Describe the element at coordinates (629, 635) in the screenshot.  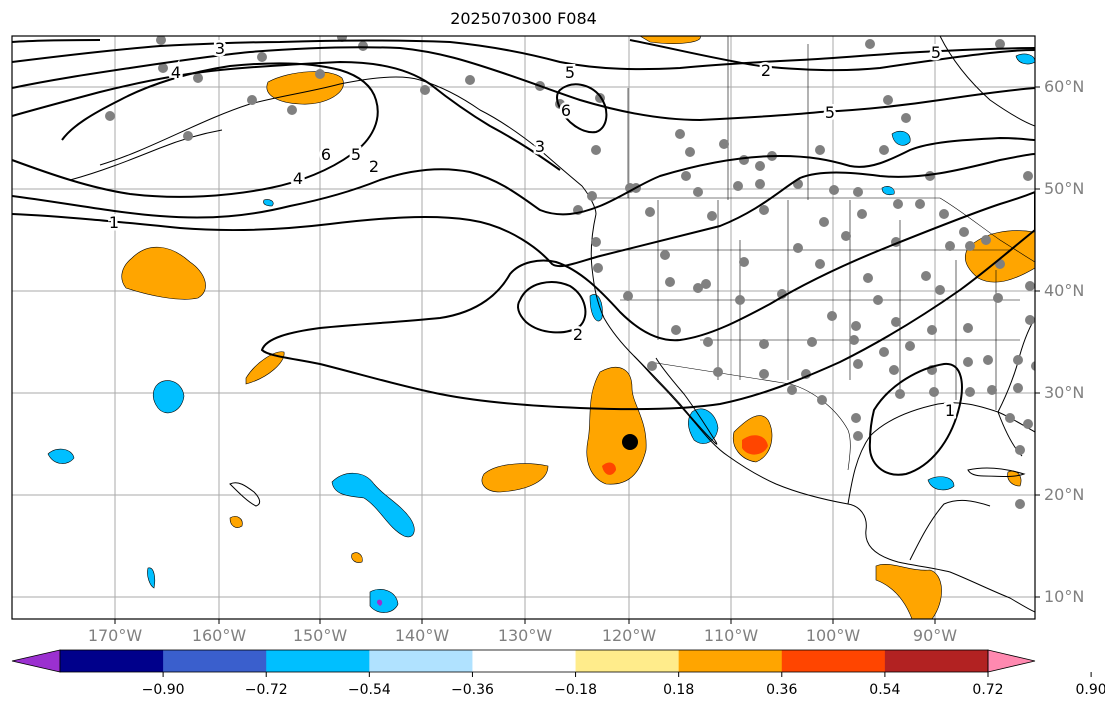
I see `longitude-label: 120°W` at that location.